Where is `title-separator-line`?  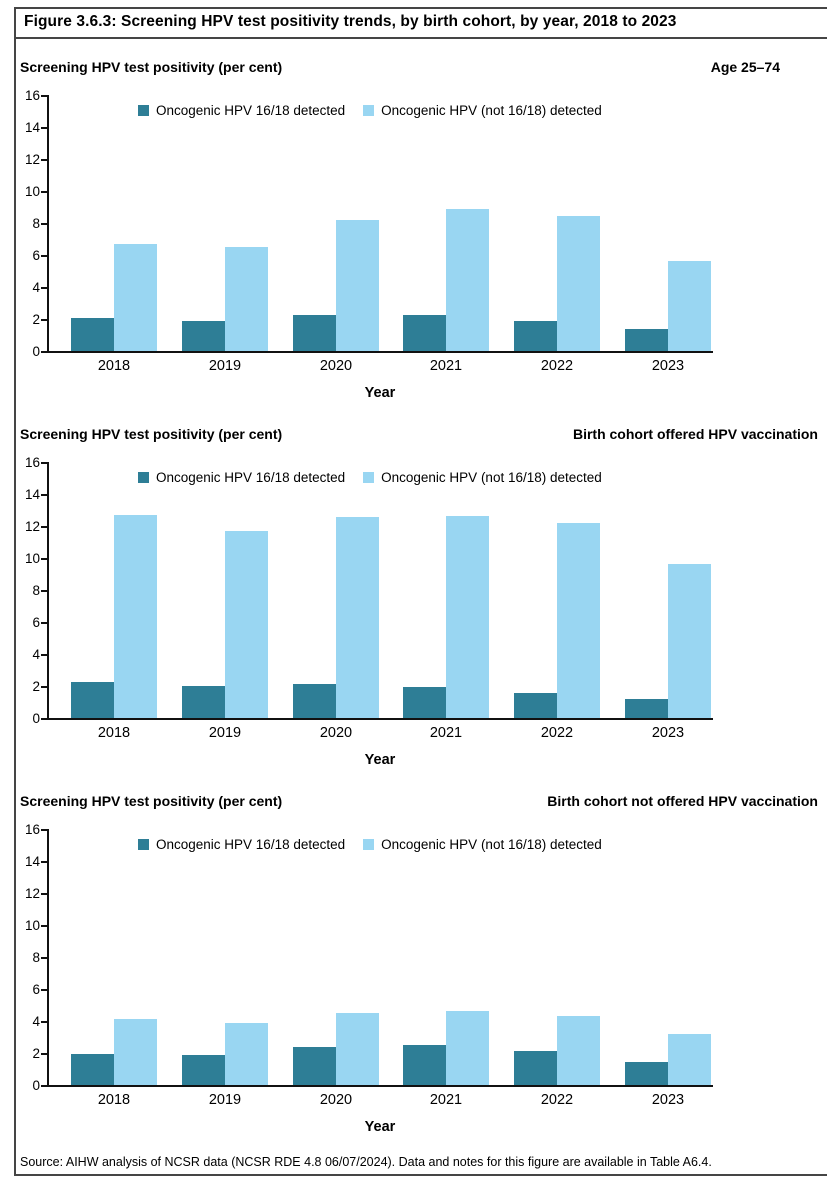
title-separator-line is located at coordinates (420, 38).